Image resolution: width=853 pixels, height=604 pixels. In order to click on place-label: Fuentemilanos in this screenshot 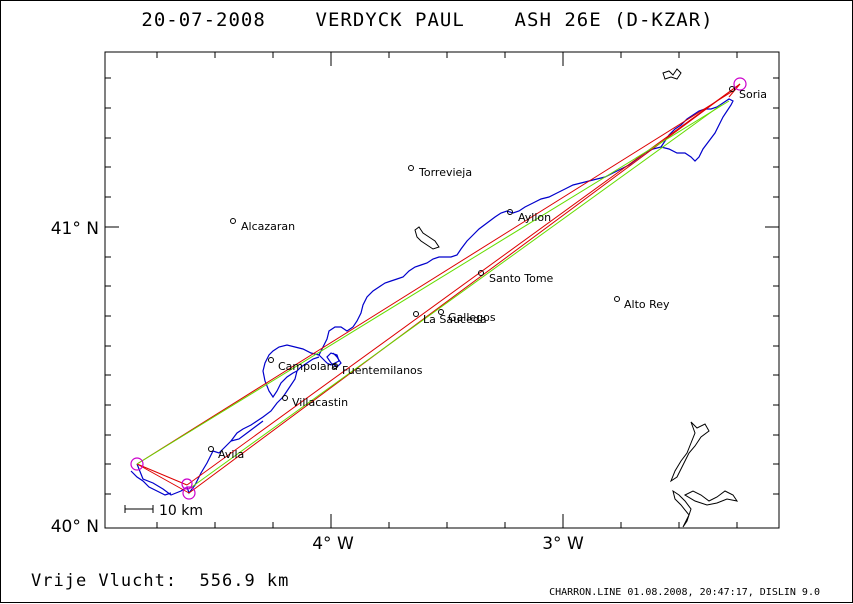, I will do `click(382, 370)`.